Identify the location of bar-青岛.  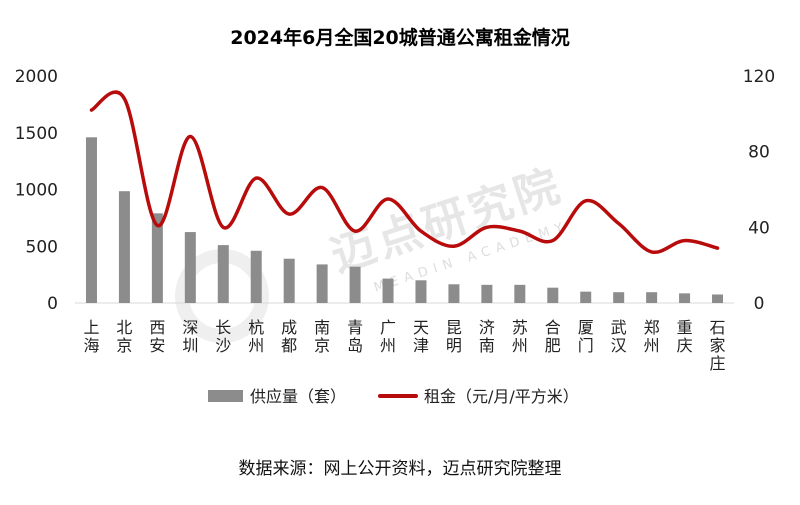
(355, 284).